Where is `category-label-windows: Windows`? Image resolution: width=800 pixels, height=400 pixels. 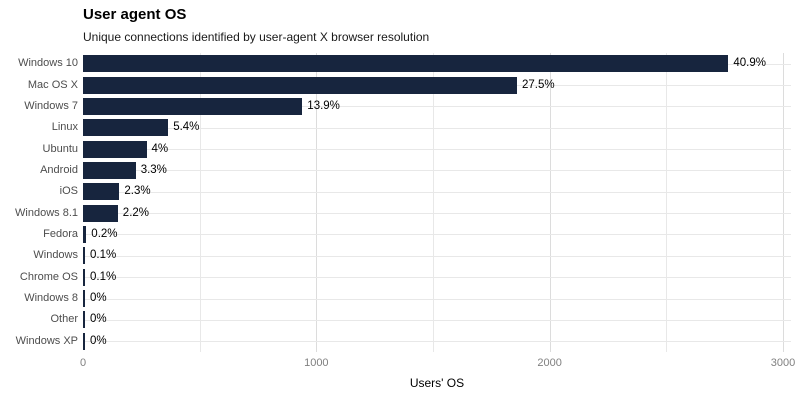 category-label-windows: Windows is located at coordinates (55, 255).